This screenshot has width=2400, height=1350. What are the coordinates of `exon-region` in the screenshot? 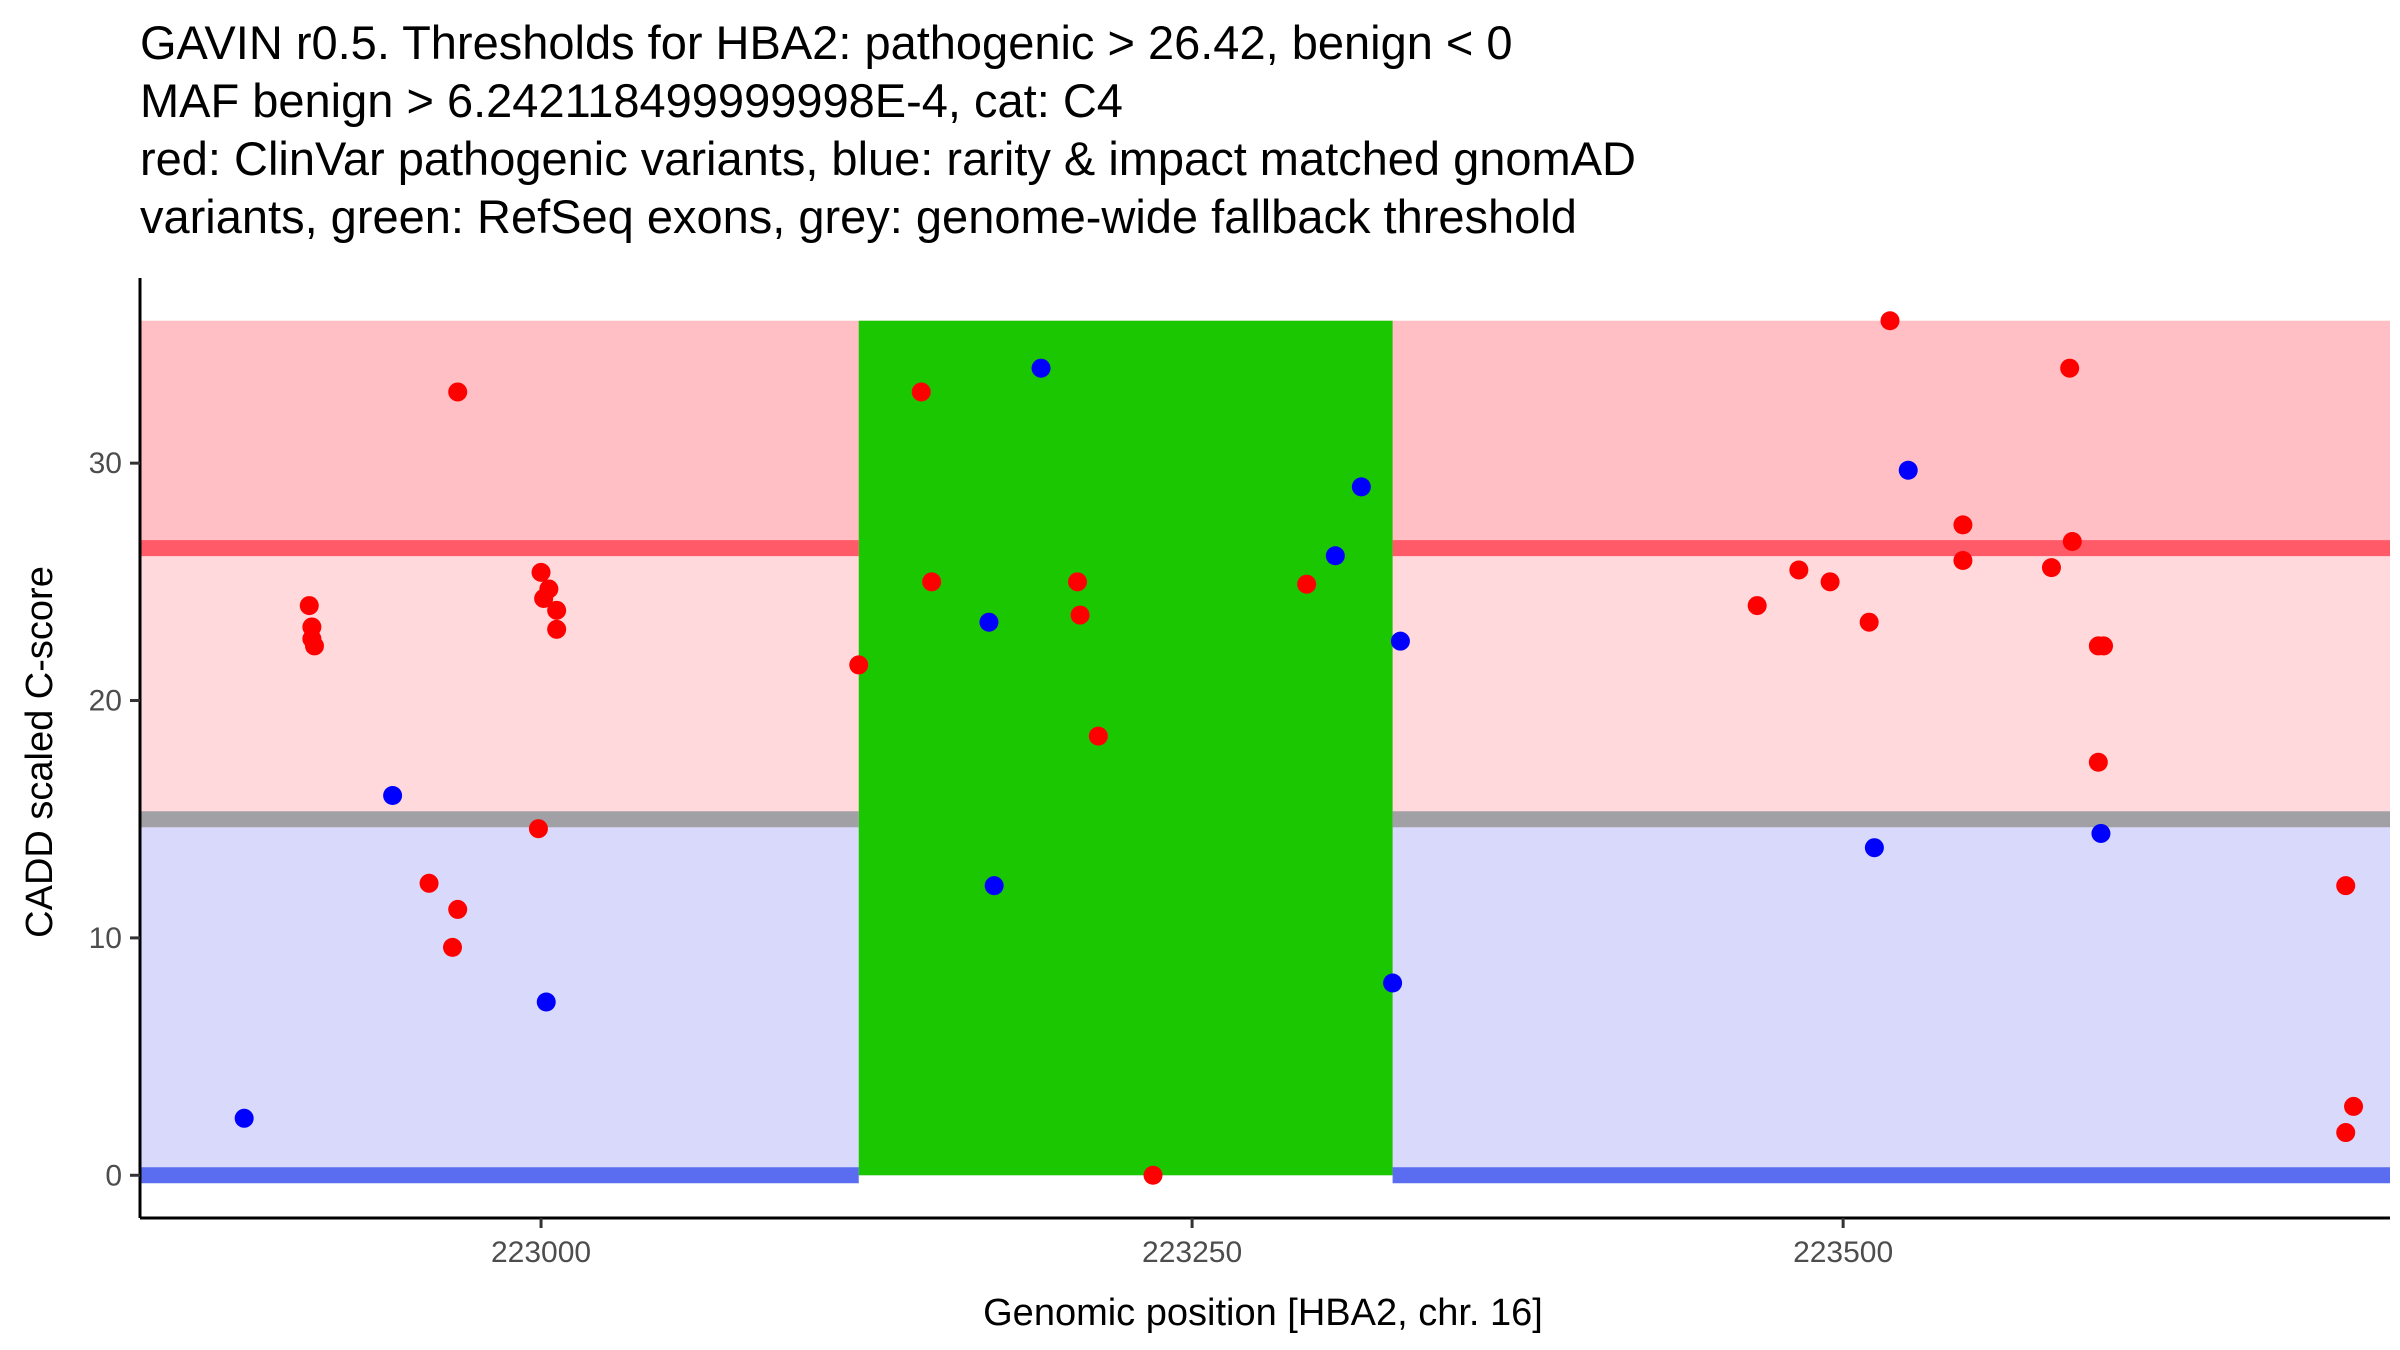 It's located at (1125, 748).